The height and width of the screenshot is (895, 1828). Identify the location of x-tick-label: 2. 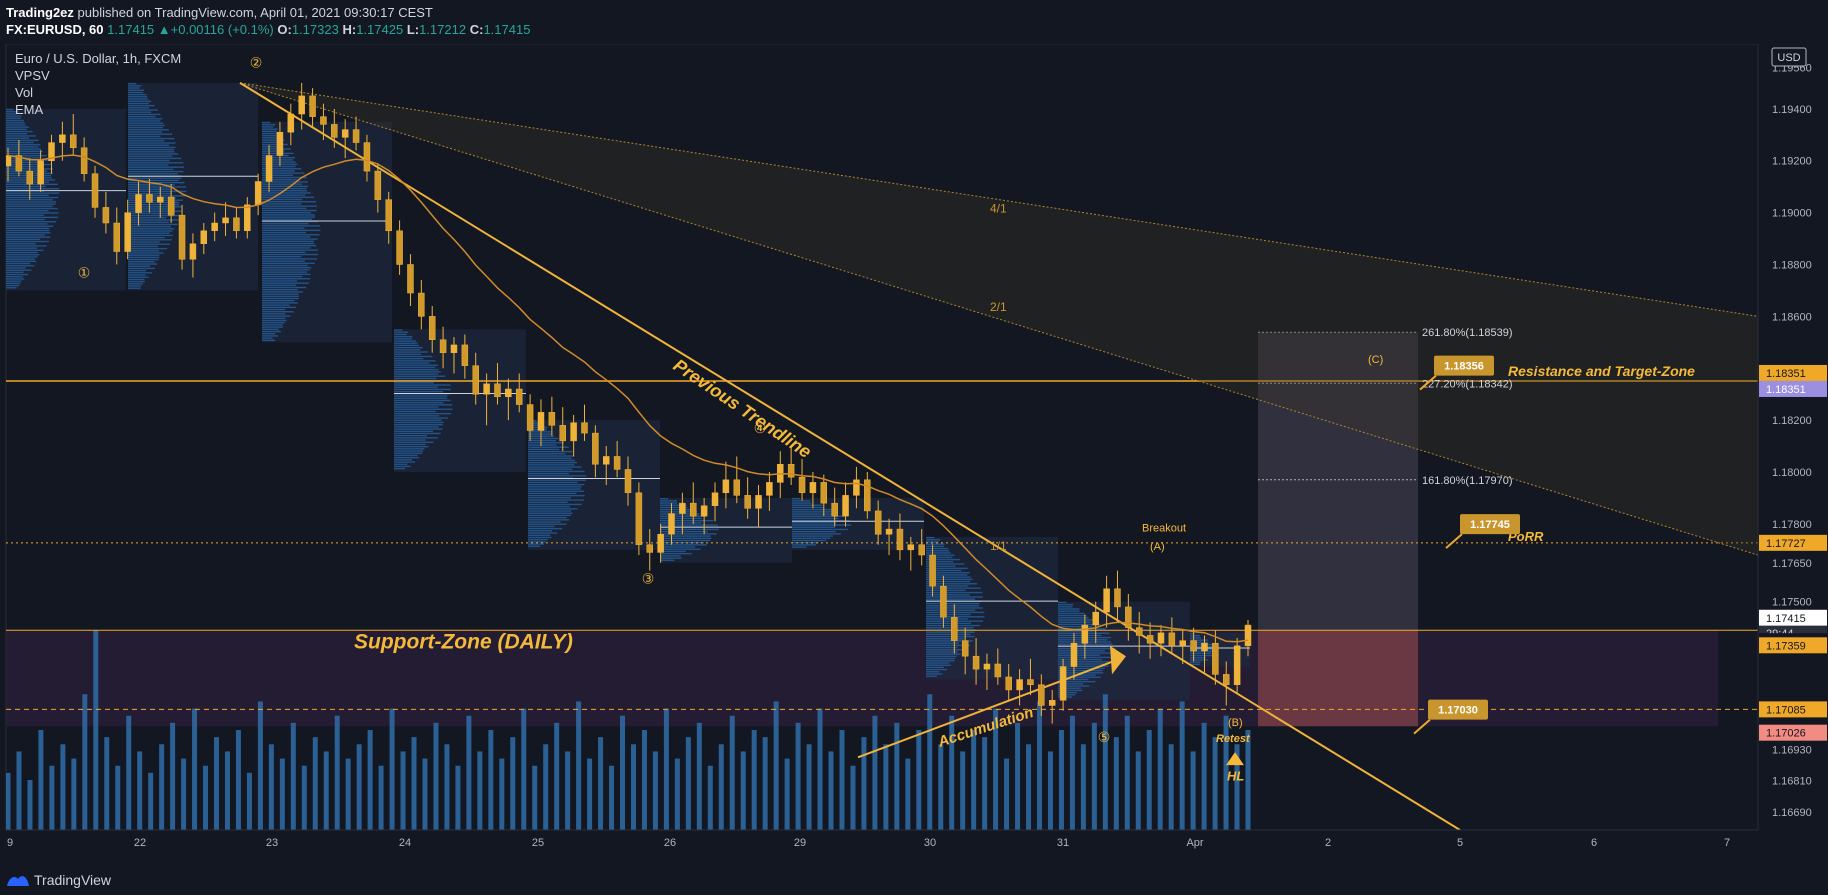
(1328, 843).